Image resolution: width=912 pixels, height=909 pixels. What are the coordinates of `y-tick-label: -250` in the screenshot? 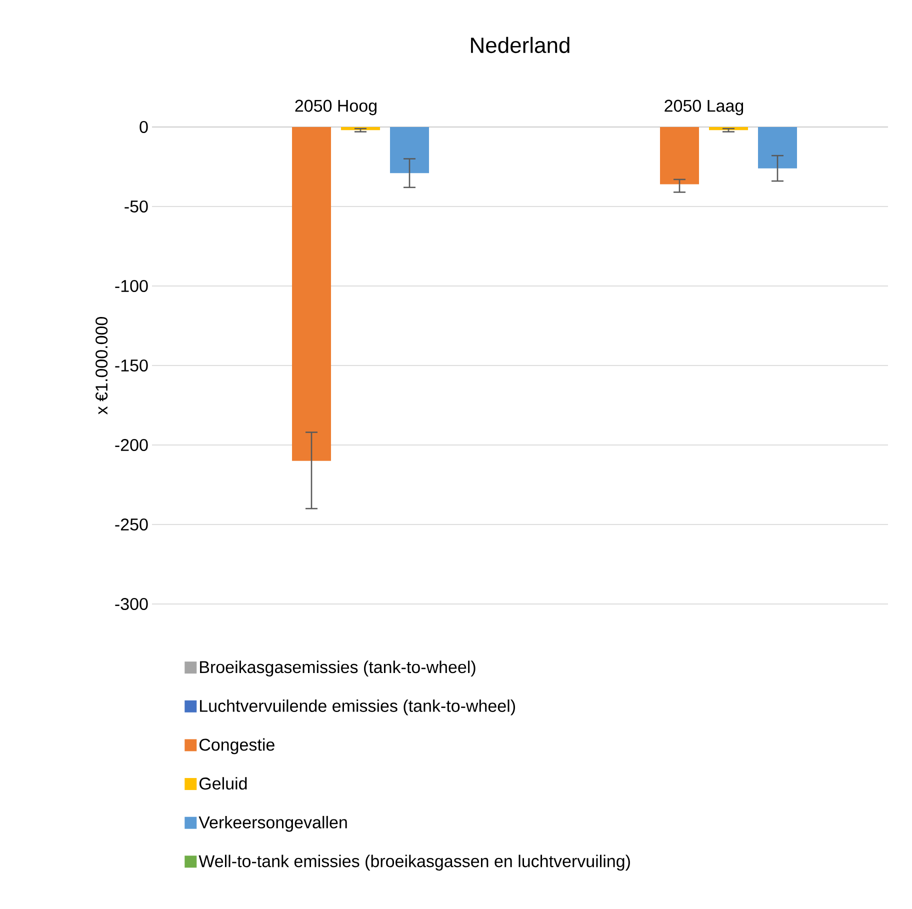 It's located at (131, 524).